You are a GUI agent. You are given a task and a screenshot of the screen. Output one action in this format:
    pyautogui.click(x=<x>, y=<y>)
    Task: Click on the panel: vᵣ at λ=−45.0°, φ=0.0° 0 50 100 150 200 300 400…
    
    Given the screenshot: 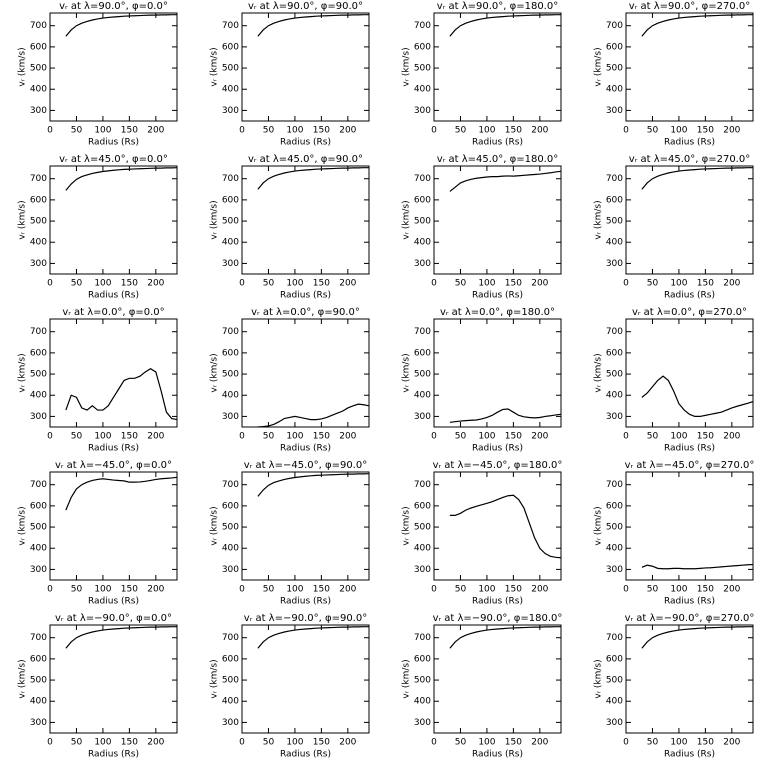 What is the action you would take?
    pyautogui.click(x=98, y=533)
    